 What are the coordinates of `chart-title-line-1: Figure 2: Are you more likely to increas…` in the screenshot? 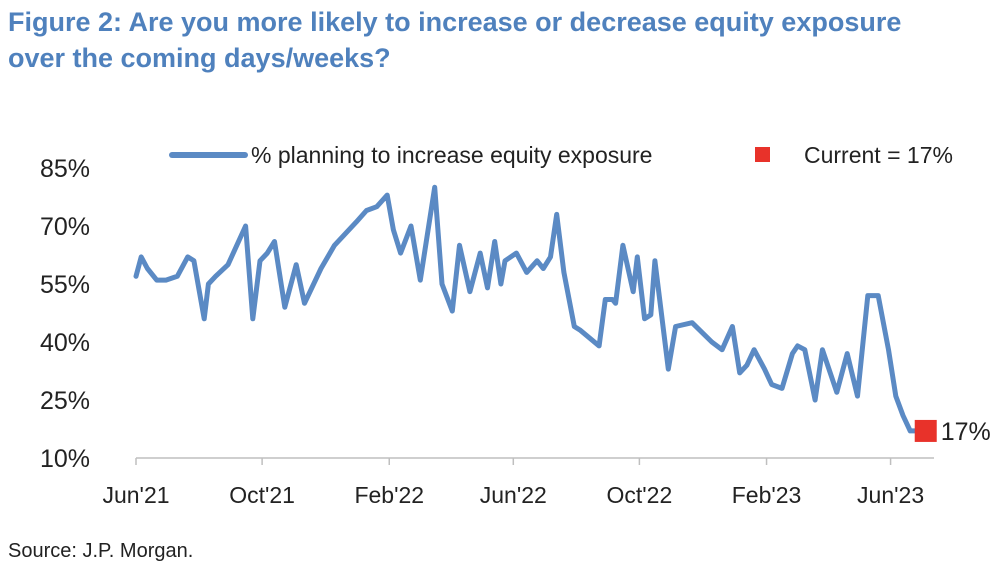 It's located at (455, 22).